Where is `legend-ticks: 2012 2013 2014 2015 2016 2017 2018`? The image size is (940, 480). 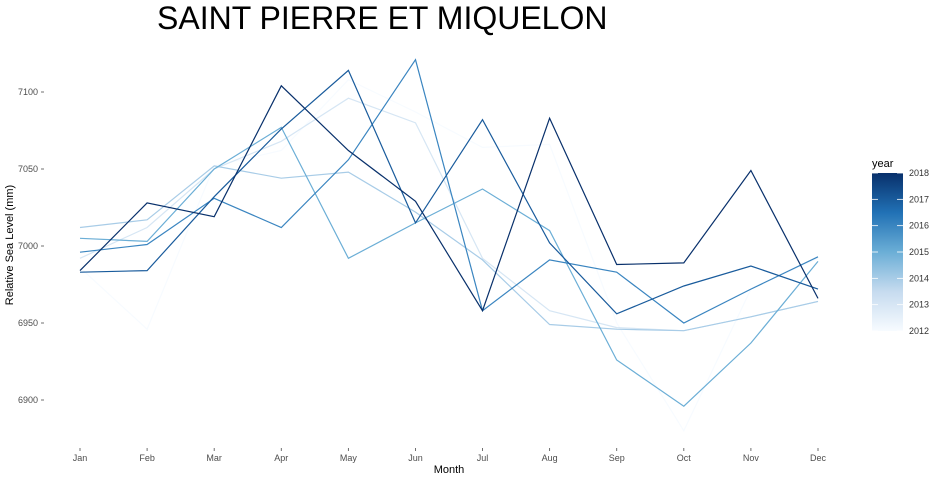
legend-ticks: 2012 2013 2014 2015 2016 2017 2018 is located at coordinates (900, 252).